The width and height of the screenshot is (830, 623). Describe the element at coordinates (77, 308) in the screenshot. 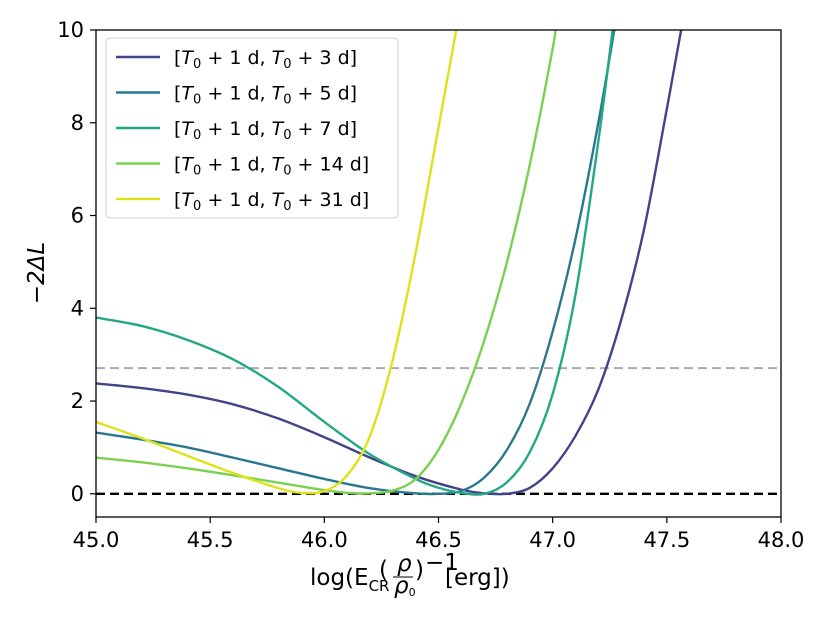

I see `y-tick-label: 4` at that location.